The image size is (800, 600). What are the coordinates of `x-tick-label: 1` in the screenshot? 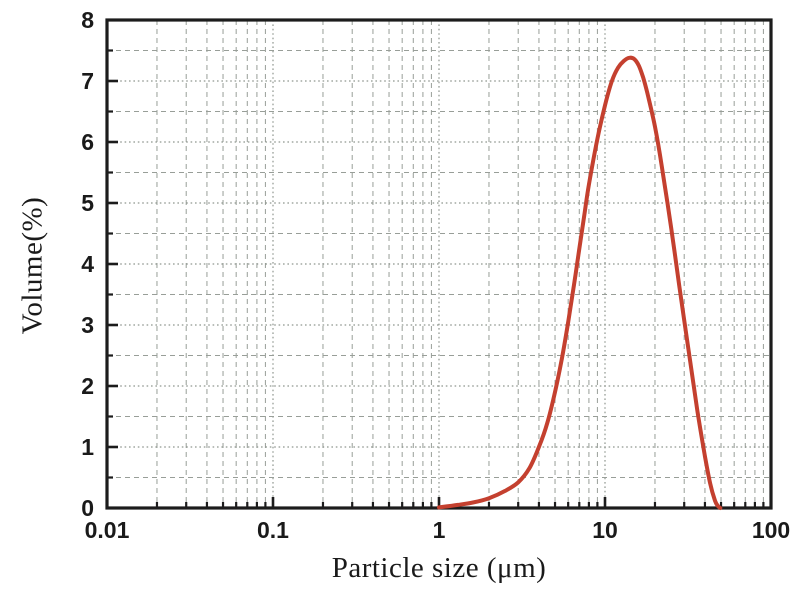 It's located at (439, 530).